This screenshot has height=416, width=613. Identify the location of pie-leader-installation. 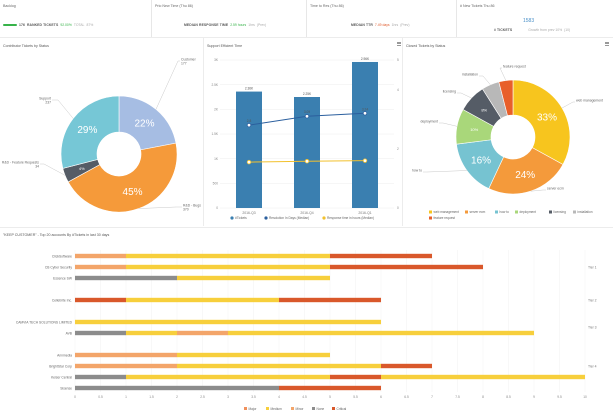
(485, 80).